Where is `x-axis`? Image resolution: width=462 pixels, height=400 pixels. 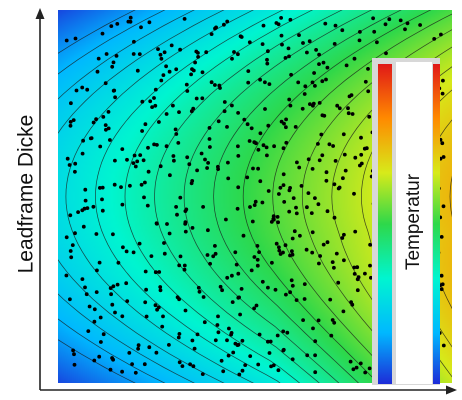
x-axis is located at coordinates (248, 390).